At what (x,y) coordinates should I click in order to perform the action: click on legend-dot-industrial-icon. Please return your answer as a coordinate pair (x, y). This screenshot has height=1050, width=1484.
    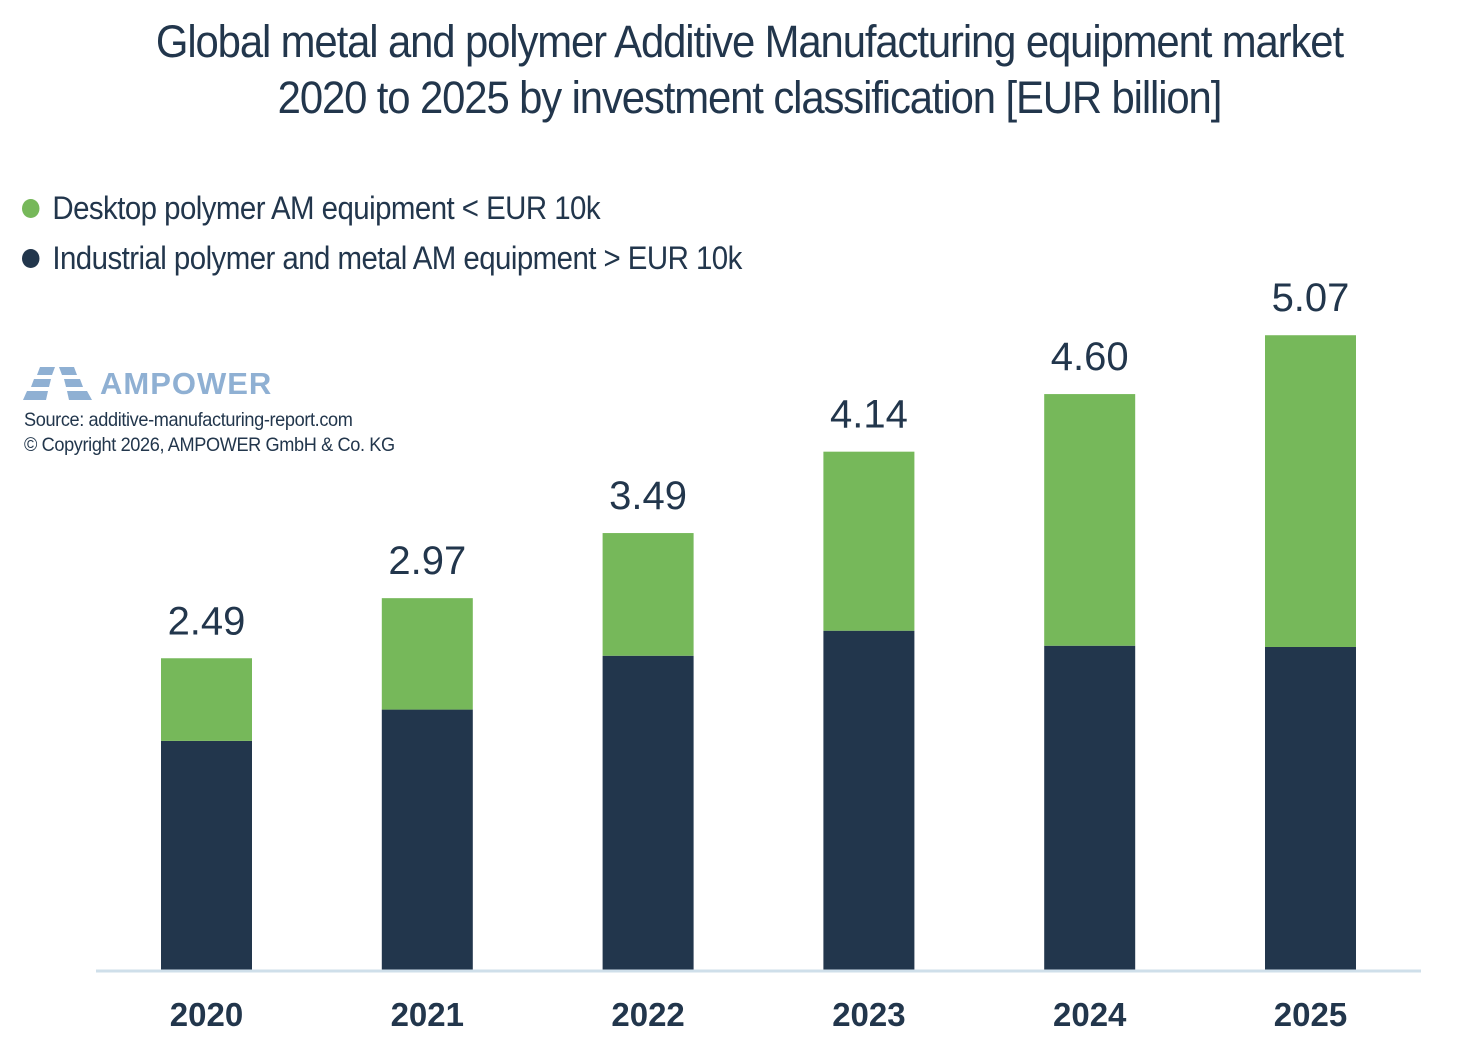
    Looking at the image, I should click on (31, 258).